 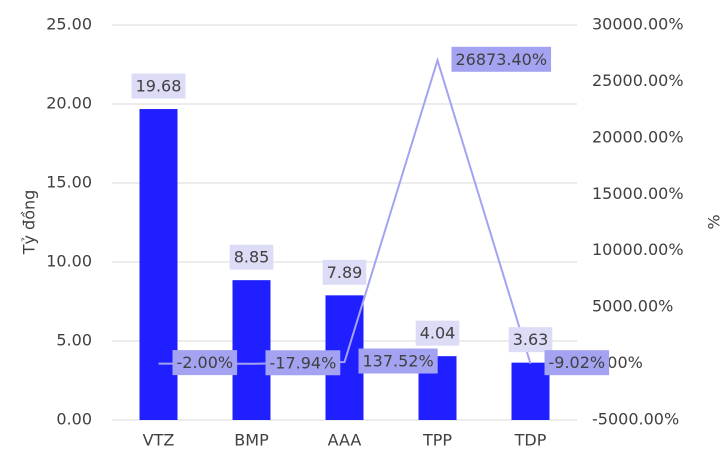 I want to click on x-tick-label: VTZ, so click(x=159, y=440).